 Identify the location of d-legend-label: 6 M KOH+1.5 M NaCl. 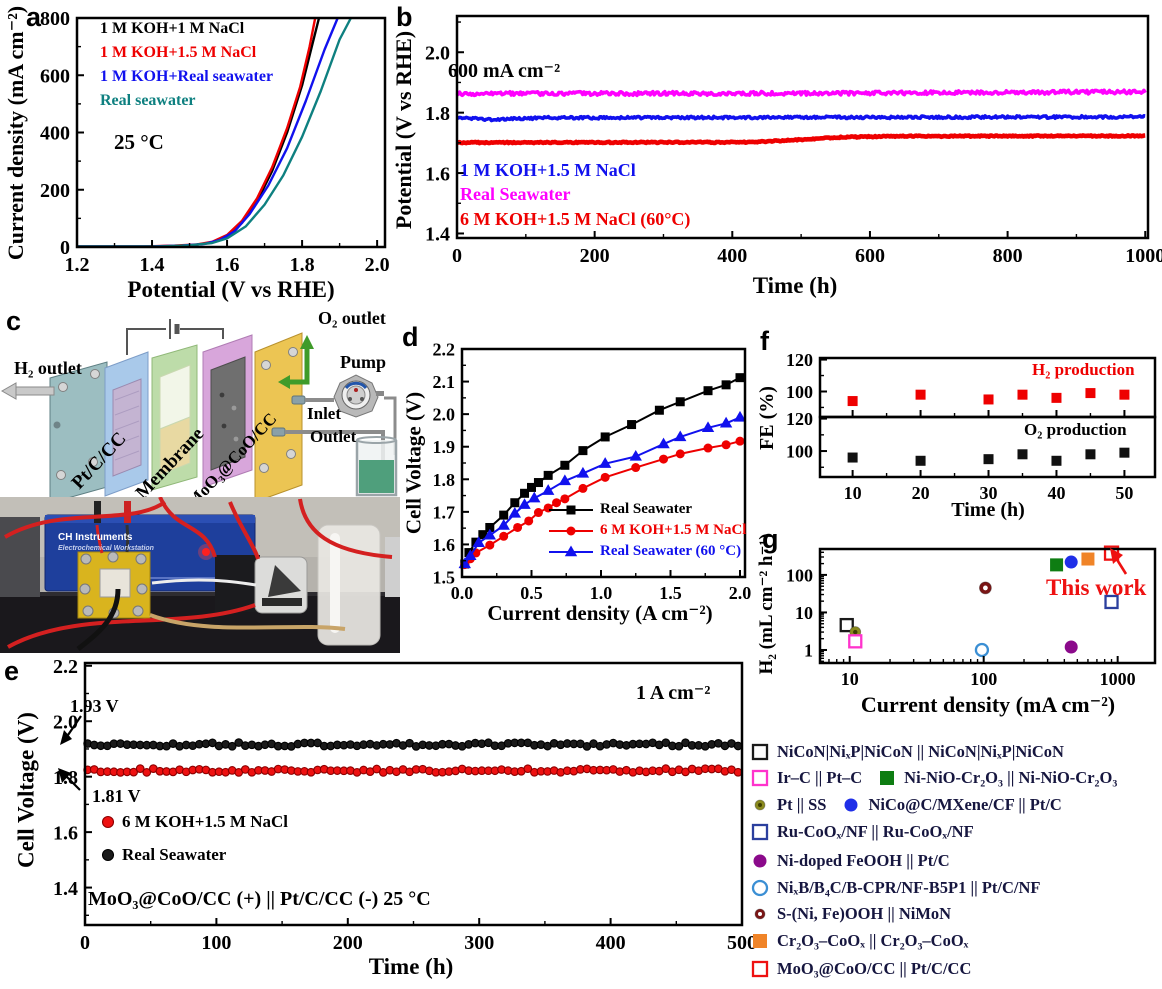
(673, 530).